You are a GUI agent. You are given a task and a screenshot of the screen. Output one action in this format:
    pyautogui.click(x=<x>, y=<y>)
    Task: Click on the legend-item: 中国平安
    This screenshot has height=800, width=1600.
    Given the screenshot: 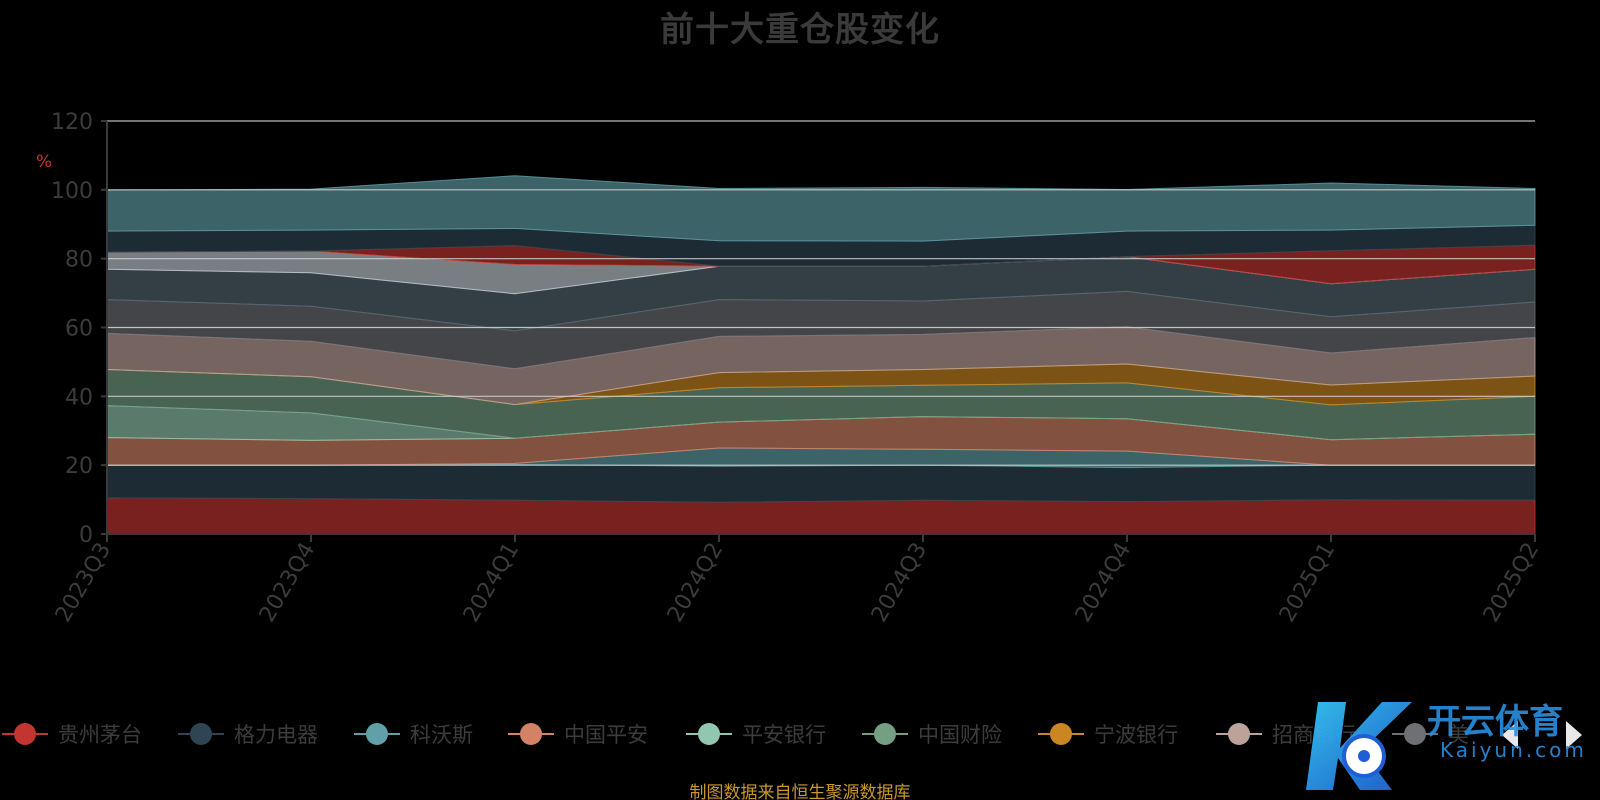 What is the action you would take?
    pyautogui.click(x=577, y=734)
    